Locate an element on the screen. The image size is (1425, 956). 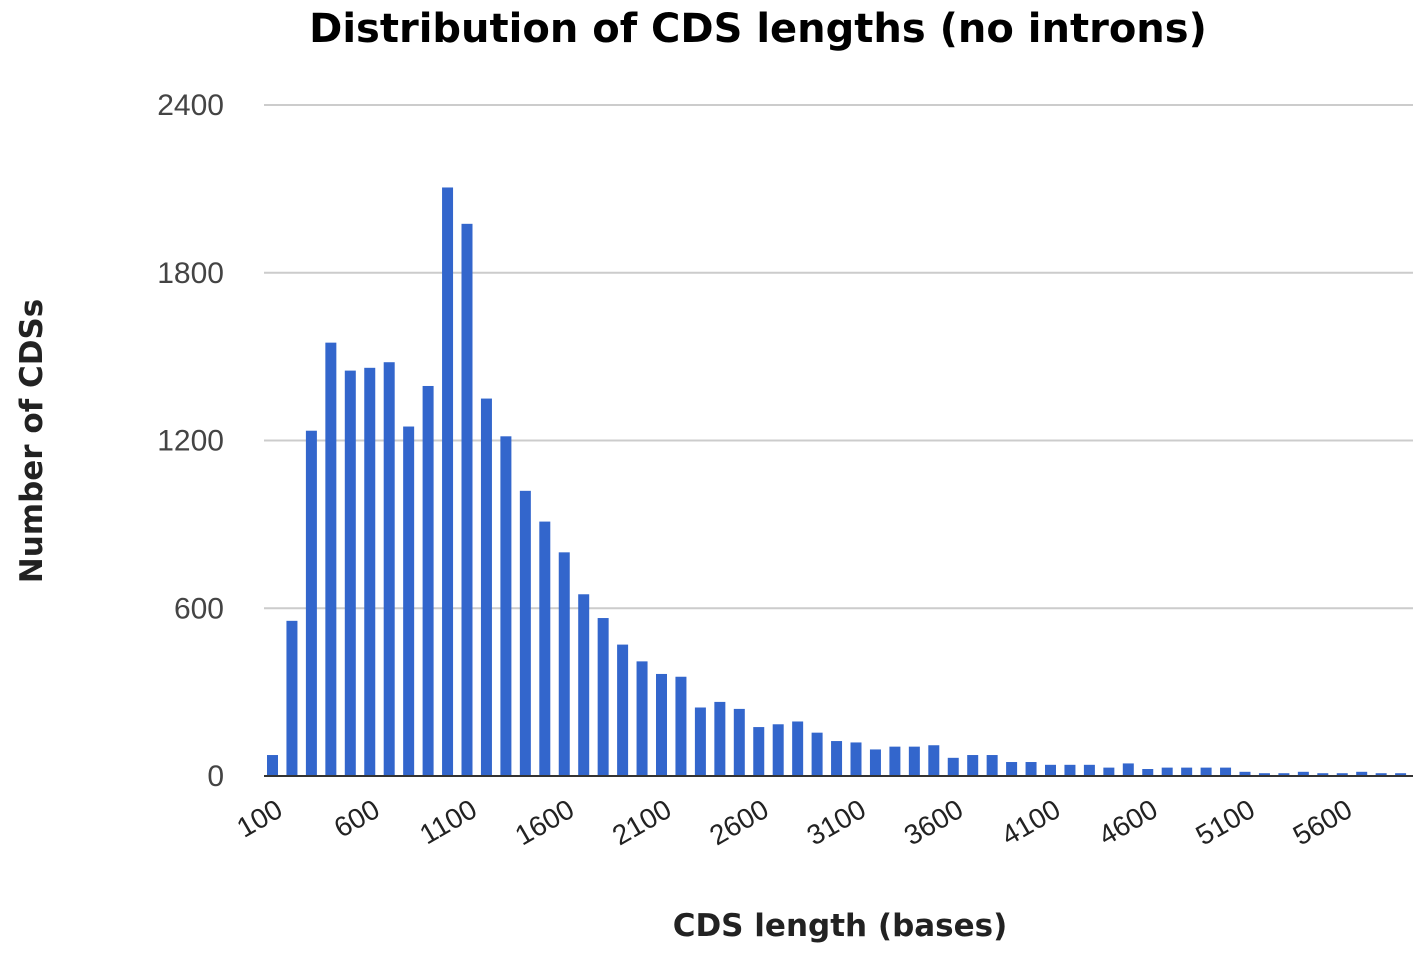
y-tick-label: 1200 is located at coordinates (190, 441).